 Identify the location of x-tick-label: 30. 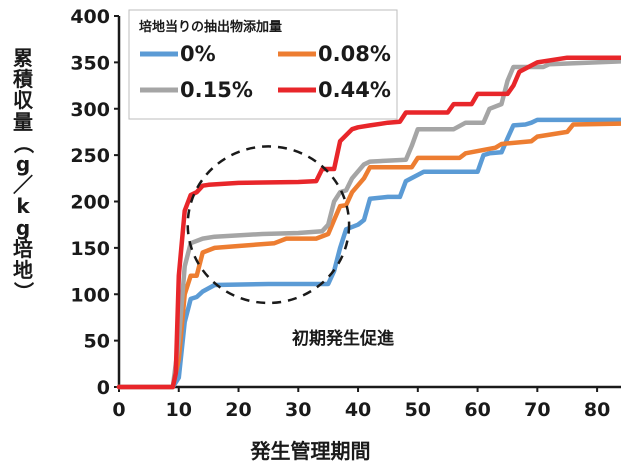
(298, 410).